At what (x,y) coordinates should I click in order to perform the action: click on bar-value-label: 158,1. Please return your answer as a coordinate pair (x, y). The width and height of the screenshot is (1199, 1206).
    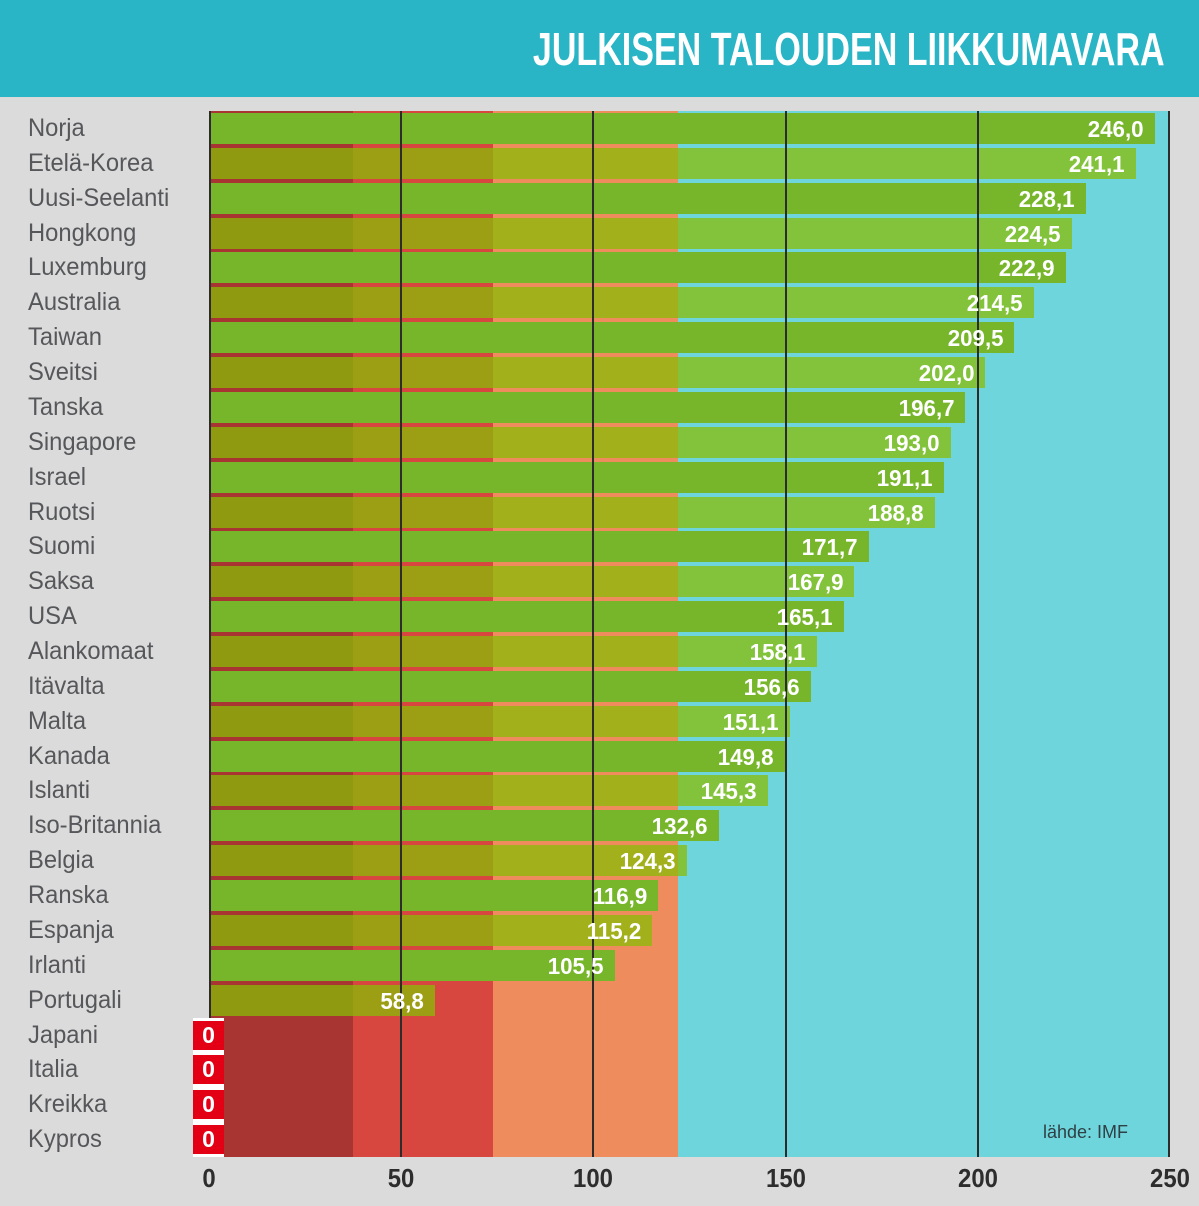
    Looking at the image, I should click on (777, 652).